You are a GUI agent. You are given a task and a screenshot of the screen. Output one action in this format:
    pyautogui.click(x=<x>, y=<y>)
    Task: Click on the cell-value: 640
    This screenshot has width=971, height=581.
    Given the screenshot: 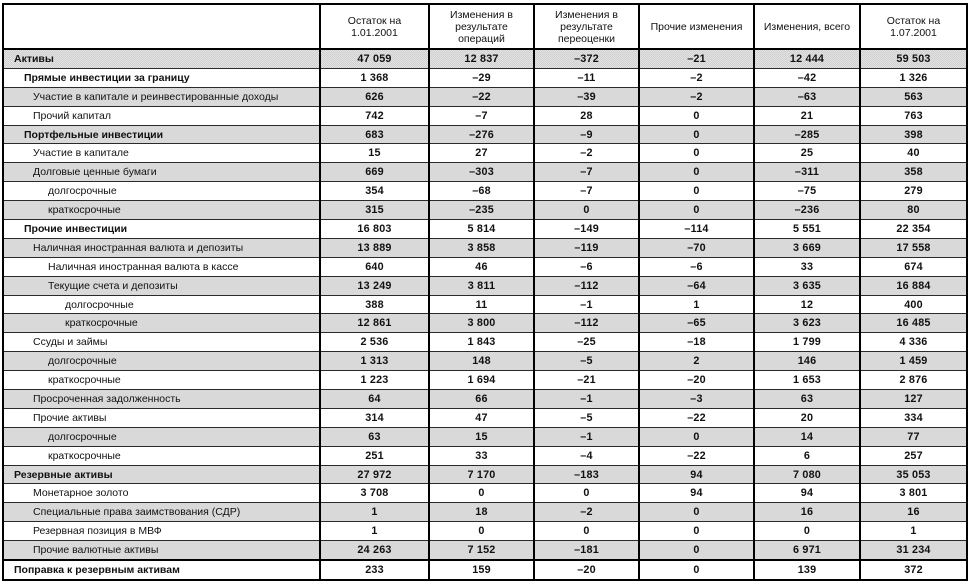 What is the action you would take?
    pyautogui.click(x=374, y=266)
    